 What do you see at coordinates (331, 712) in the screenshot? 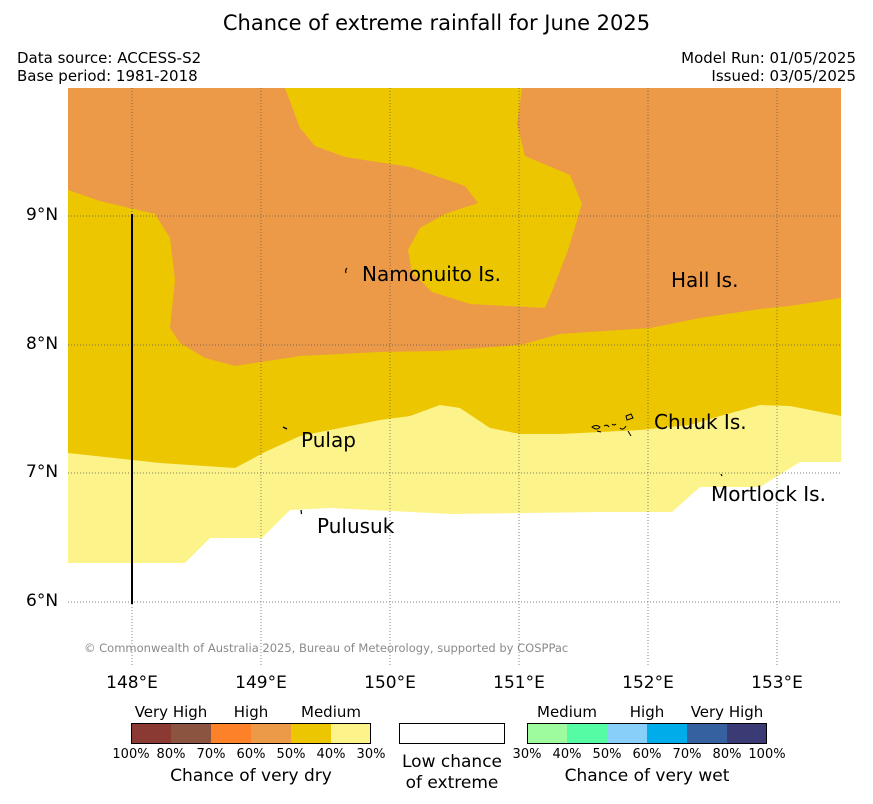
I see `legend-dry-group-medium: Medium` at bounding box center [331, 712].